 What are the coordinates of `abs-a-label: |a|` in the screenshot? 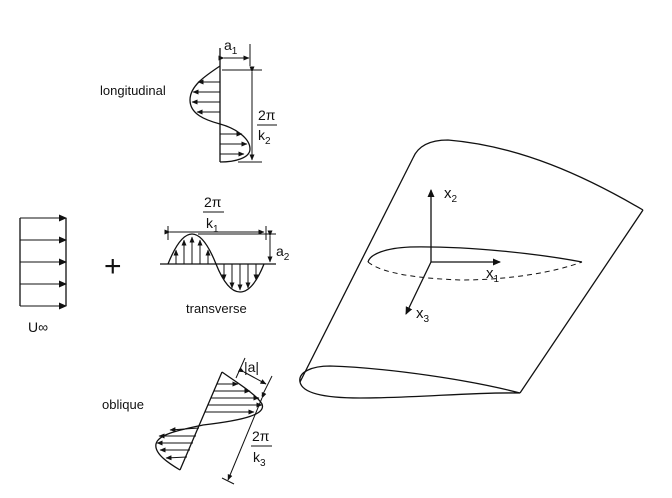 It's located at (251, 367).